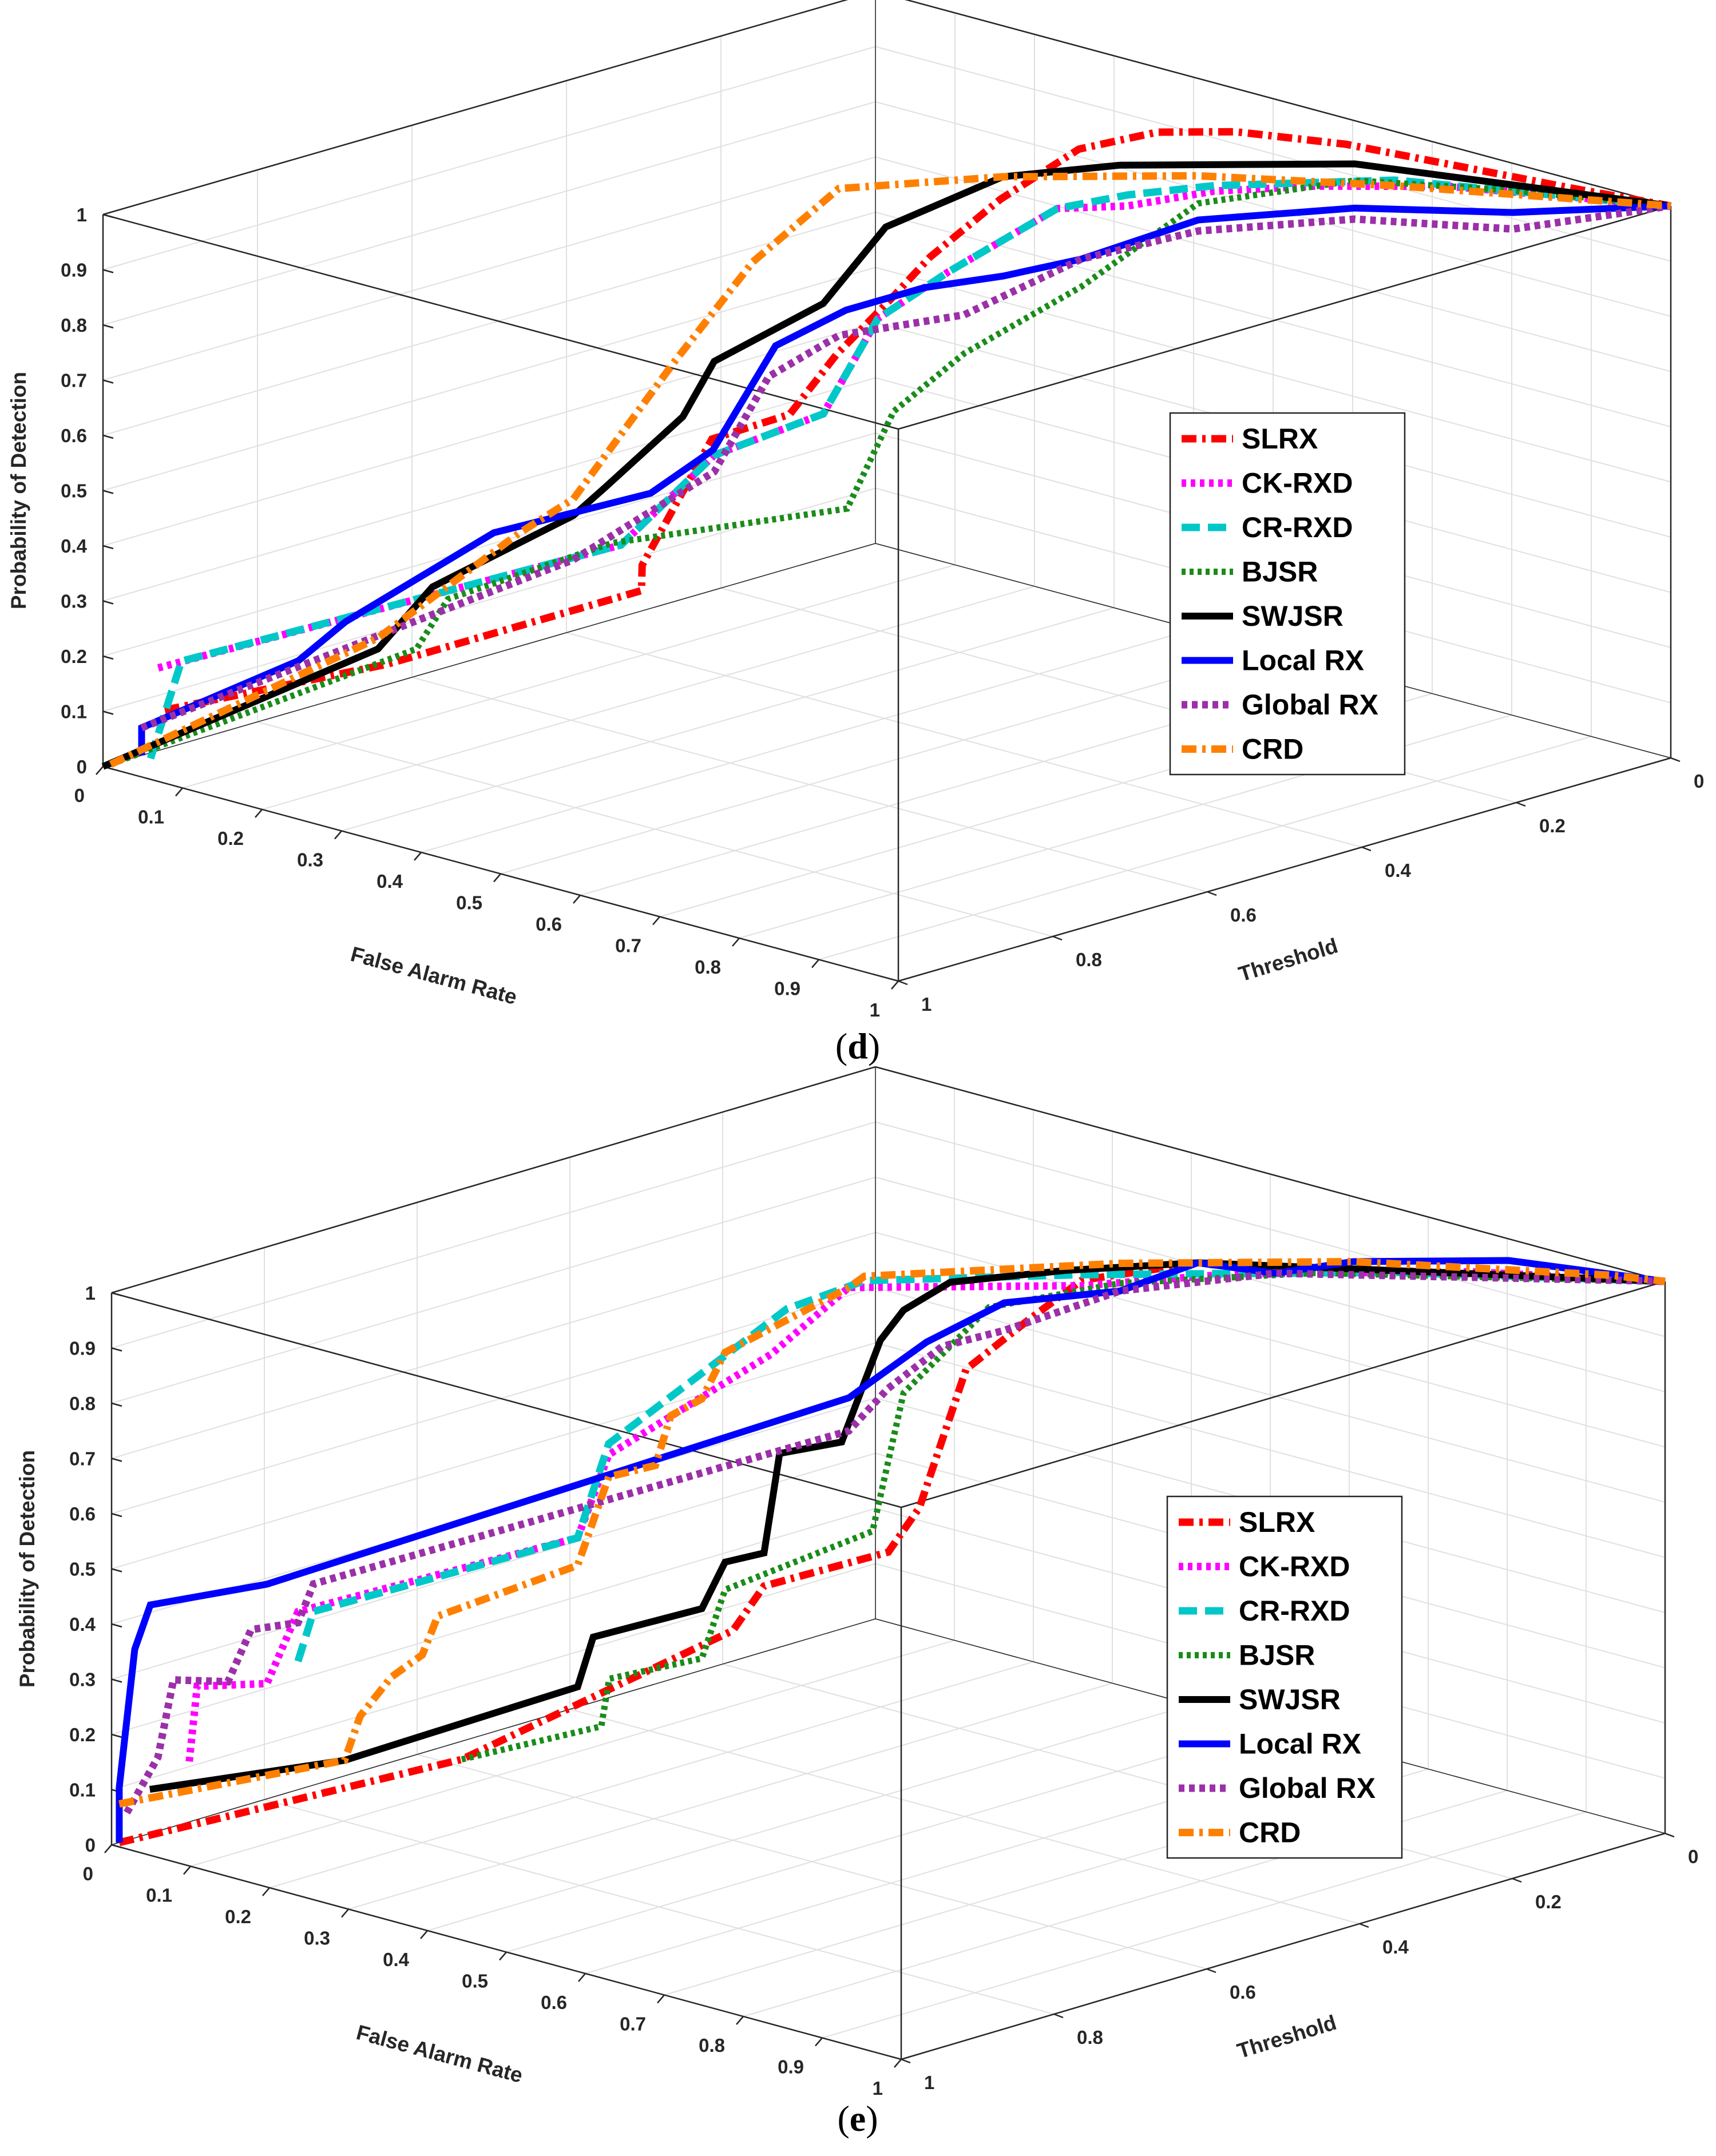 This screenshot has width=1716, height=2156. I want to click on y-tick-label: 0, so click(1699, 781).